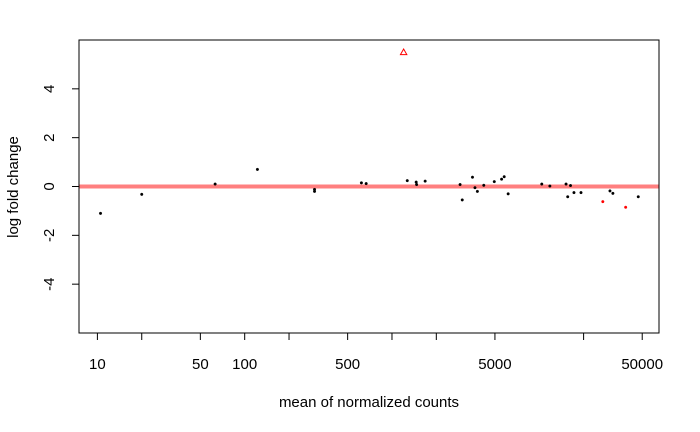 The height and width of the screenshot is (432, 700). I want to click on x-axis: 10 50 100 500 5000 50000, so click(376, 352).